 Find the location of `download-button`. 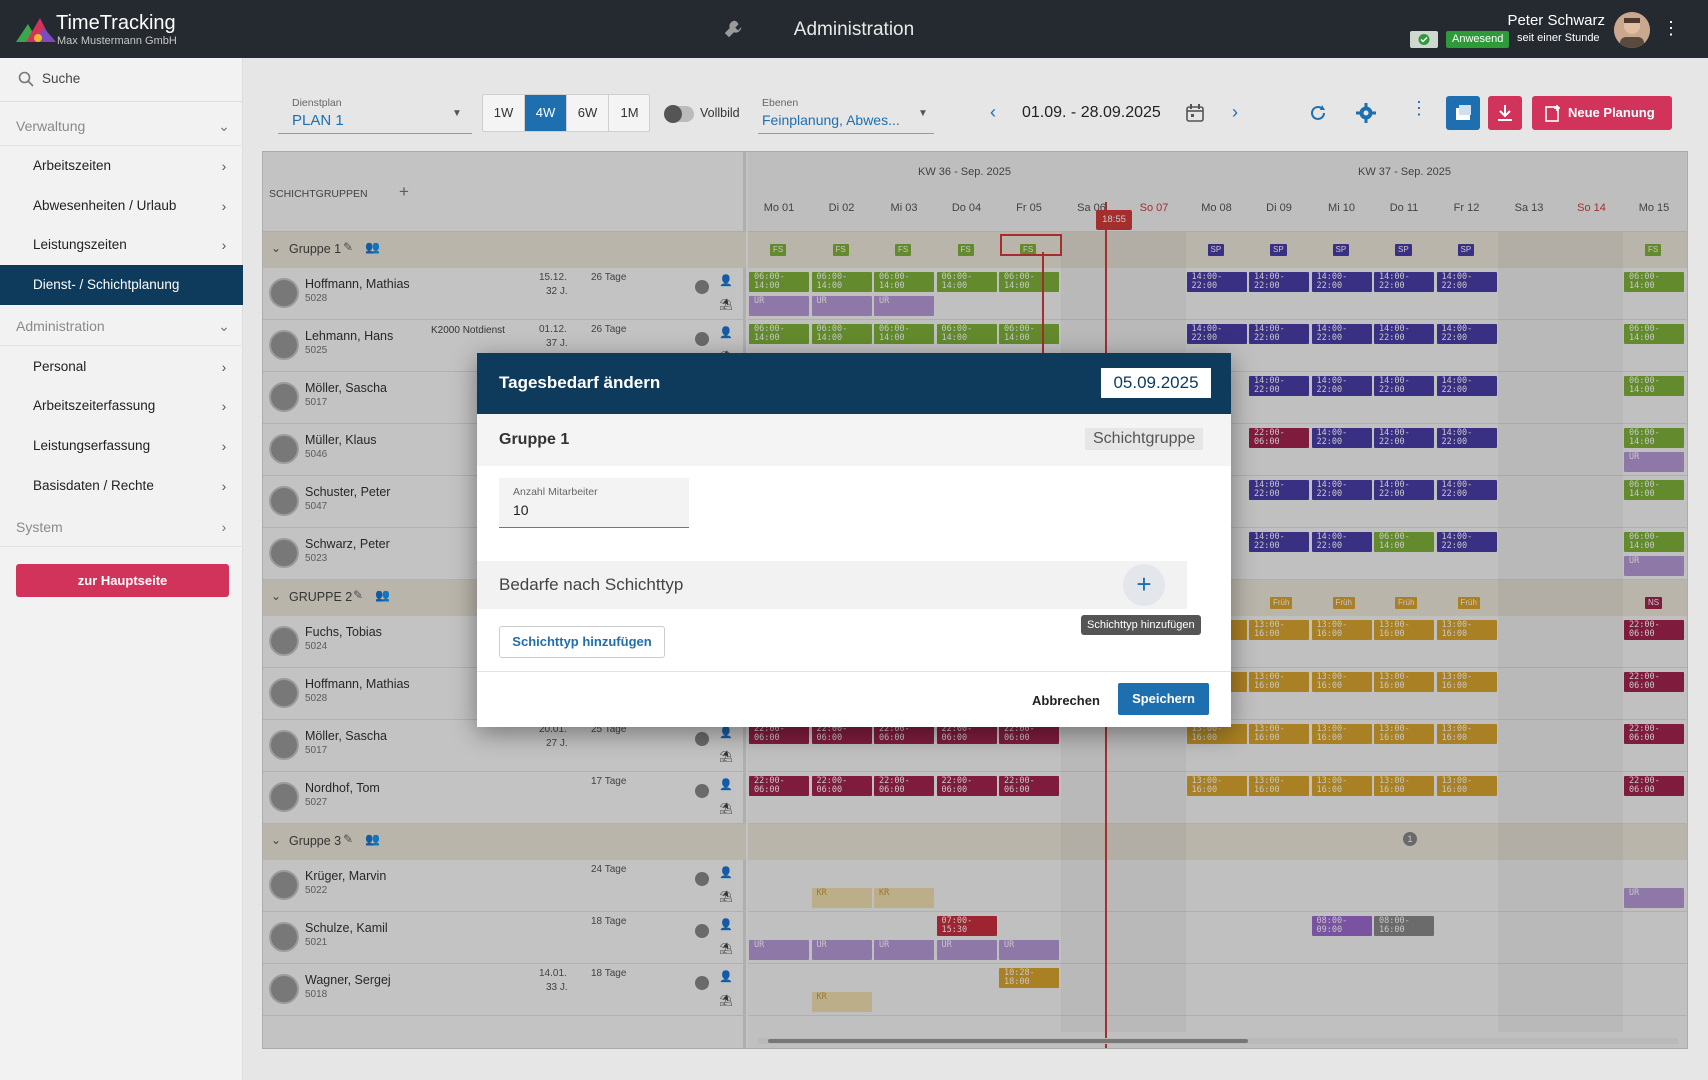

download-button is located at coordinates (1505, 113).